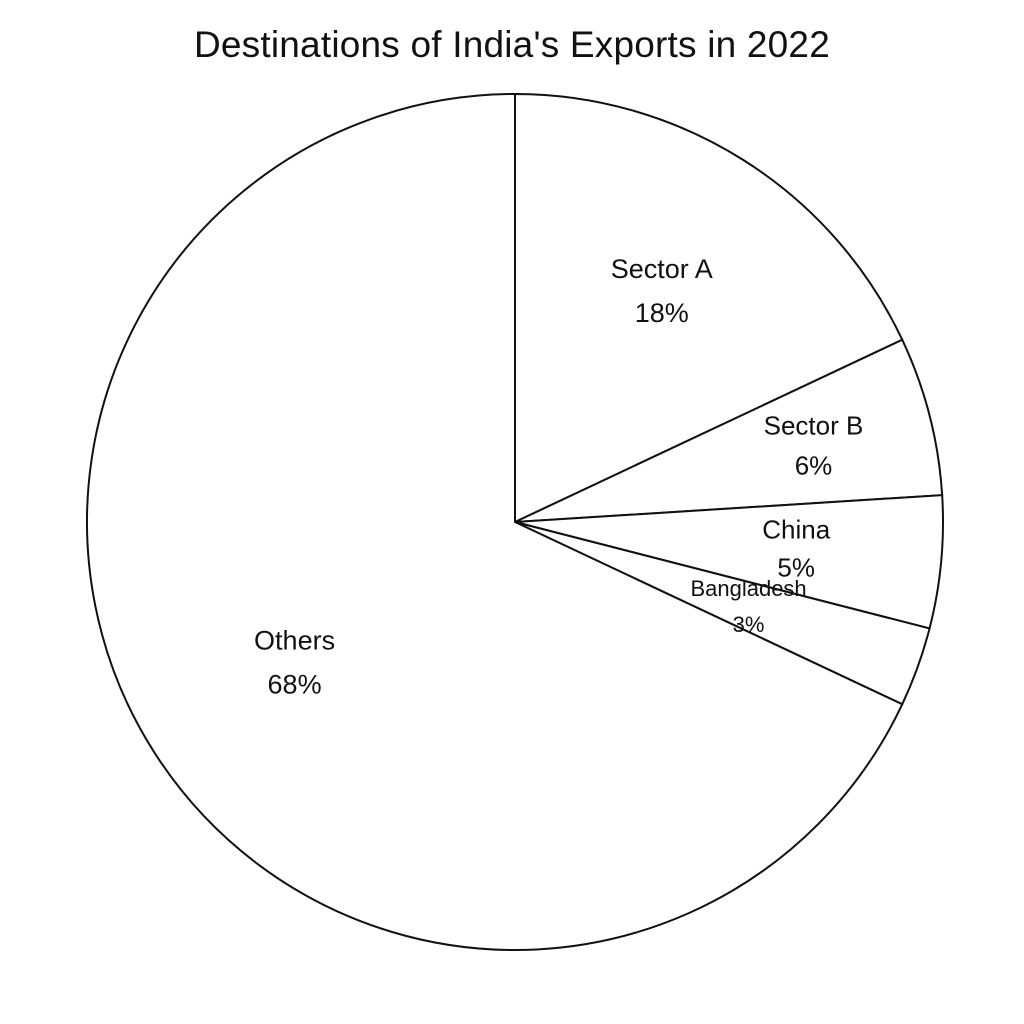  Describe the element at coordinates (729, 430) in the screenshot. I see `pie-slice-sector-b` at that location.